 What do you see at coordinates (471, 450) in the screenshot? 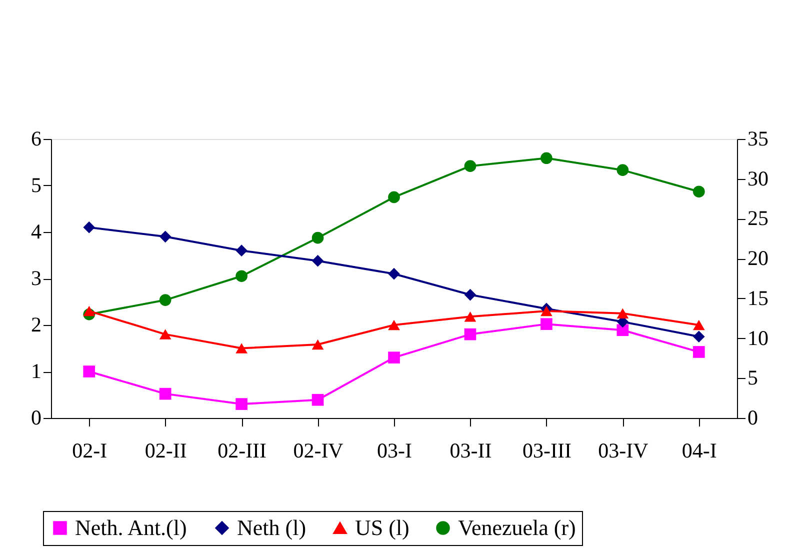
I see `x-tick-label: 03-II` at bounding box center [471, 450].